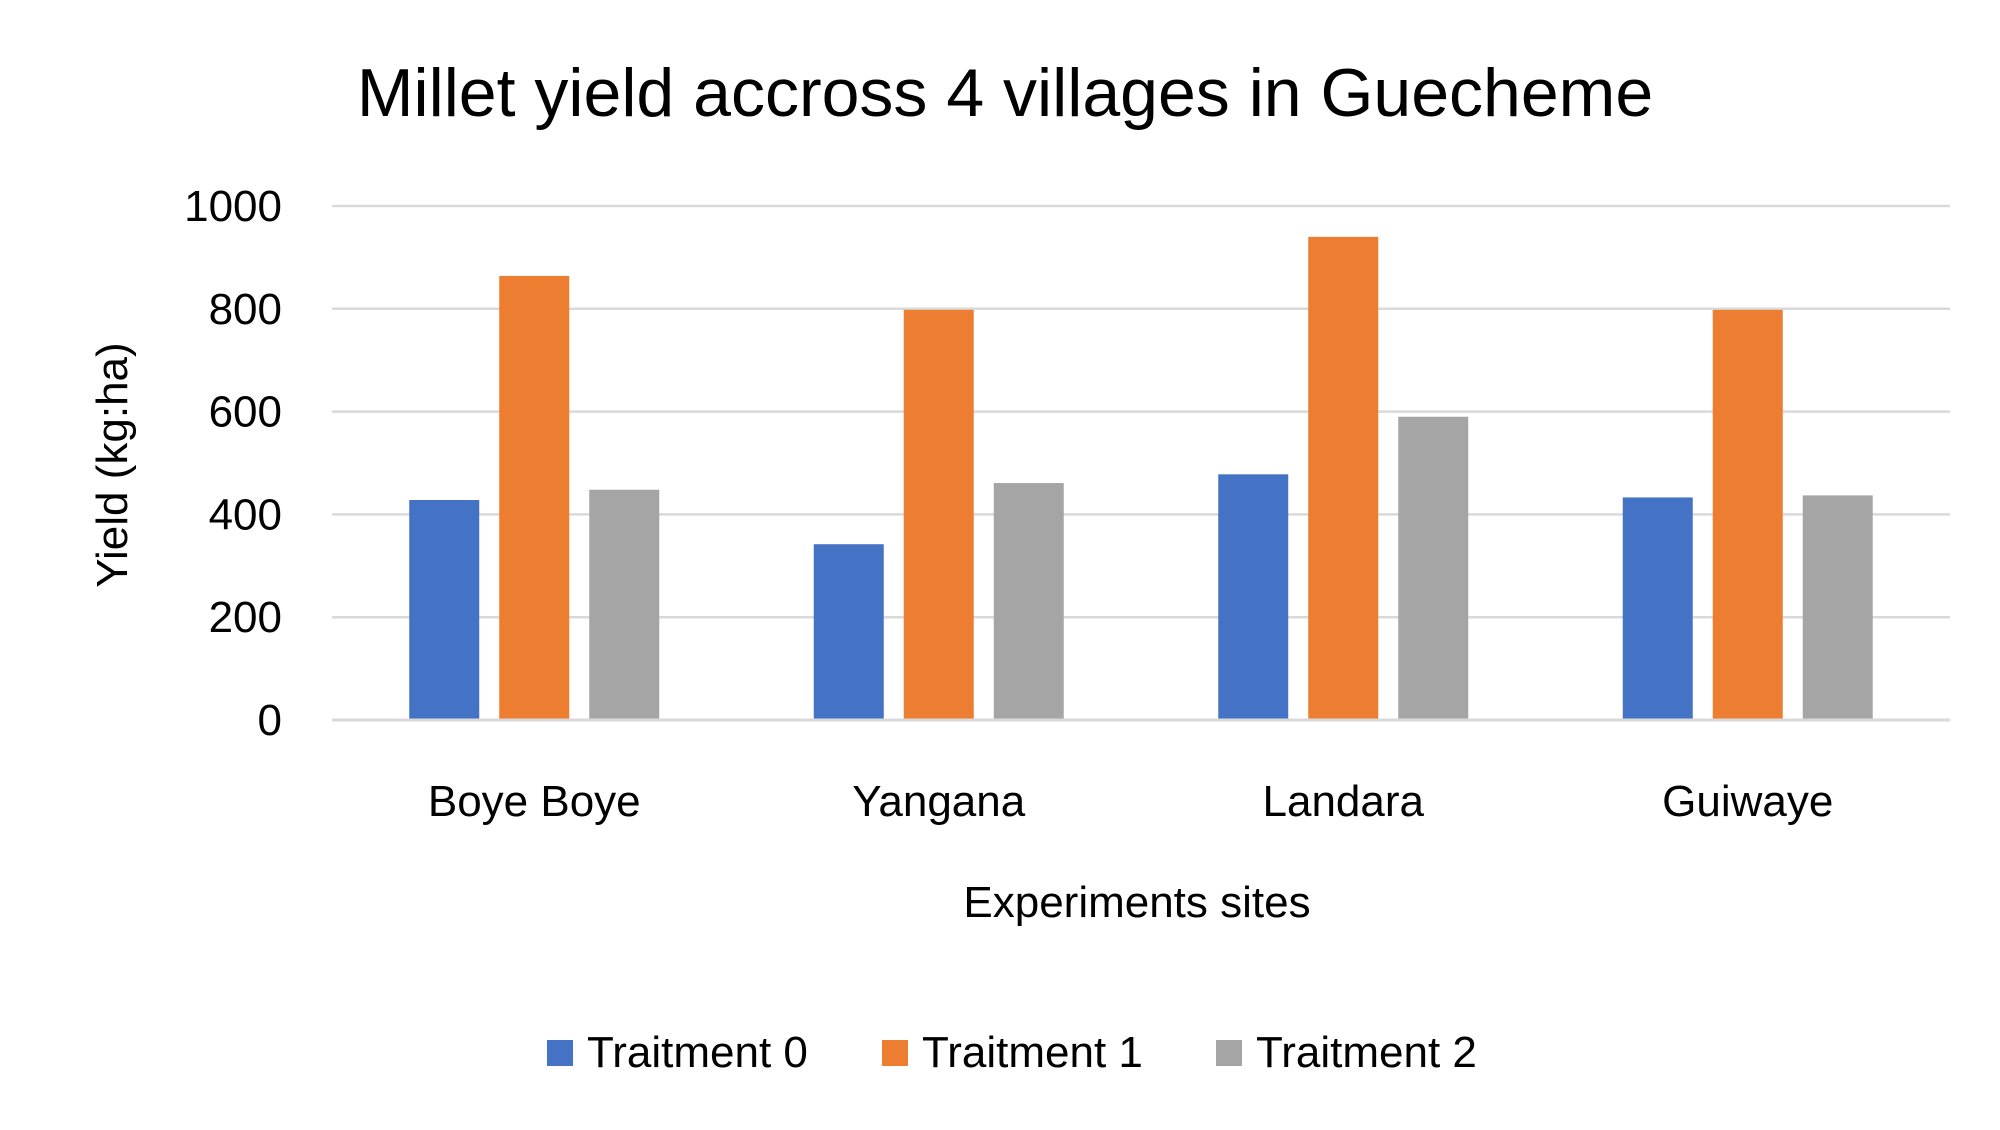 Image resolution: width=2000 pixels, height=1130 pixels. I want to click on legend-label: Traitment 2, so click(1366, 1052).